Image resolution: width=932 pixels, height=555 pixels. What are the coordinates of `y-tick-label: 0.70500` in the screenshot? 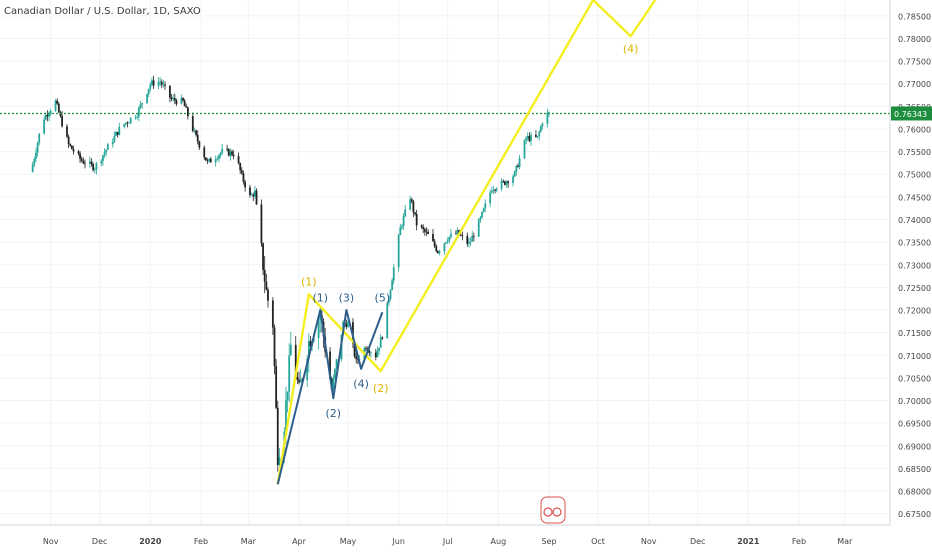 It's located at (914, 378).